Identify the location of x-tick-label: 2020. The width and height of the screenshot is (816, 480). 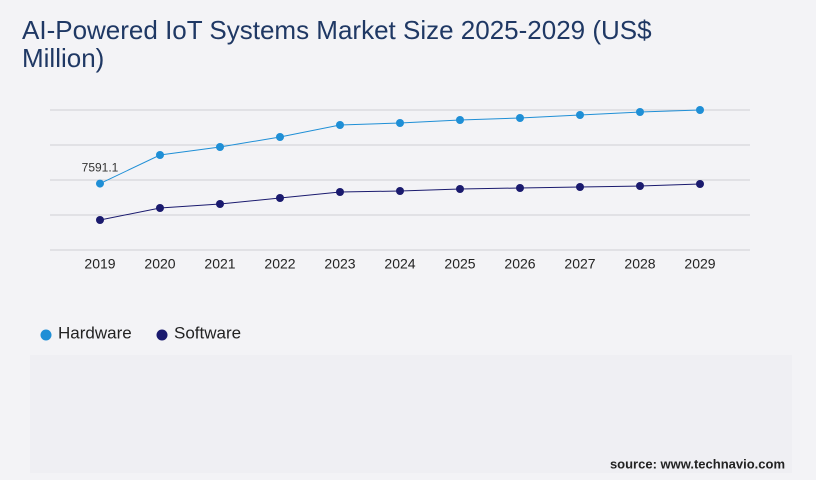
(159, 264).